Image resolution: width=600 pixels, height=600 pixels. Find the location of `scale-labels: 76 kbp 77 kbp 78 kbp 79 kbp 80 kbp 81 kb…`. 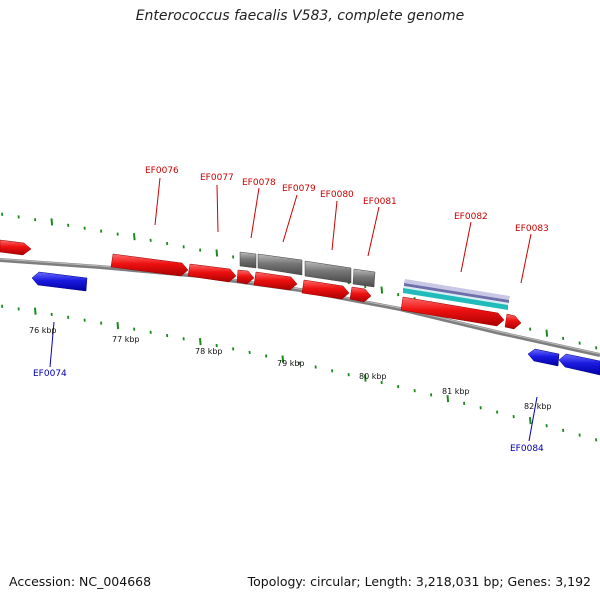

scale-labels: 76 kbp 77 kbp 78 kbp 79 kbp 80 kbp 81 kb… is located at coordinates (290, 368).